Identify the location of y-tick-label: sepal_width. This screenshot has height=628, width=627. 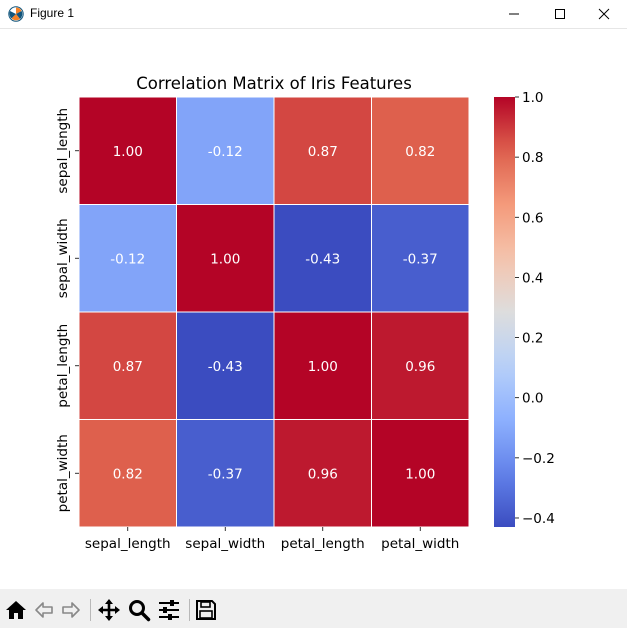
(63, 258).